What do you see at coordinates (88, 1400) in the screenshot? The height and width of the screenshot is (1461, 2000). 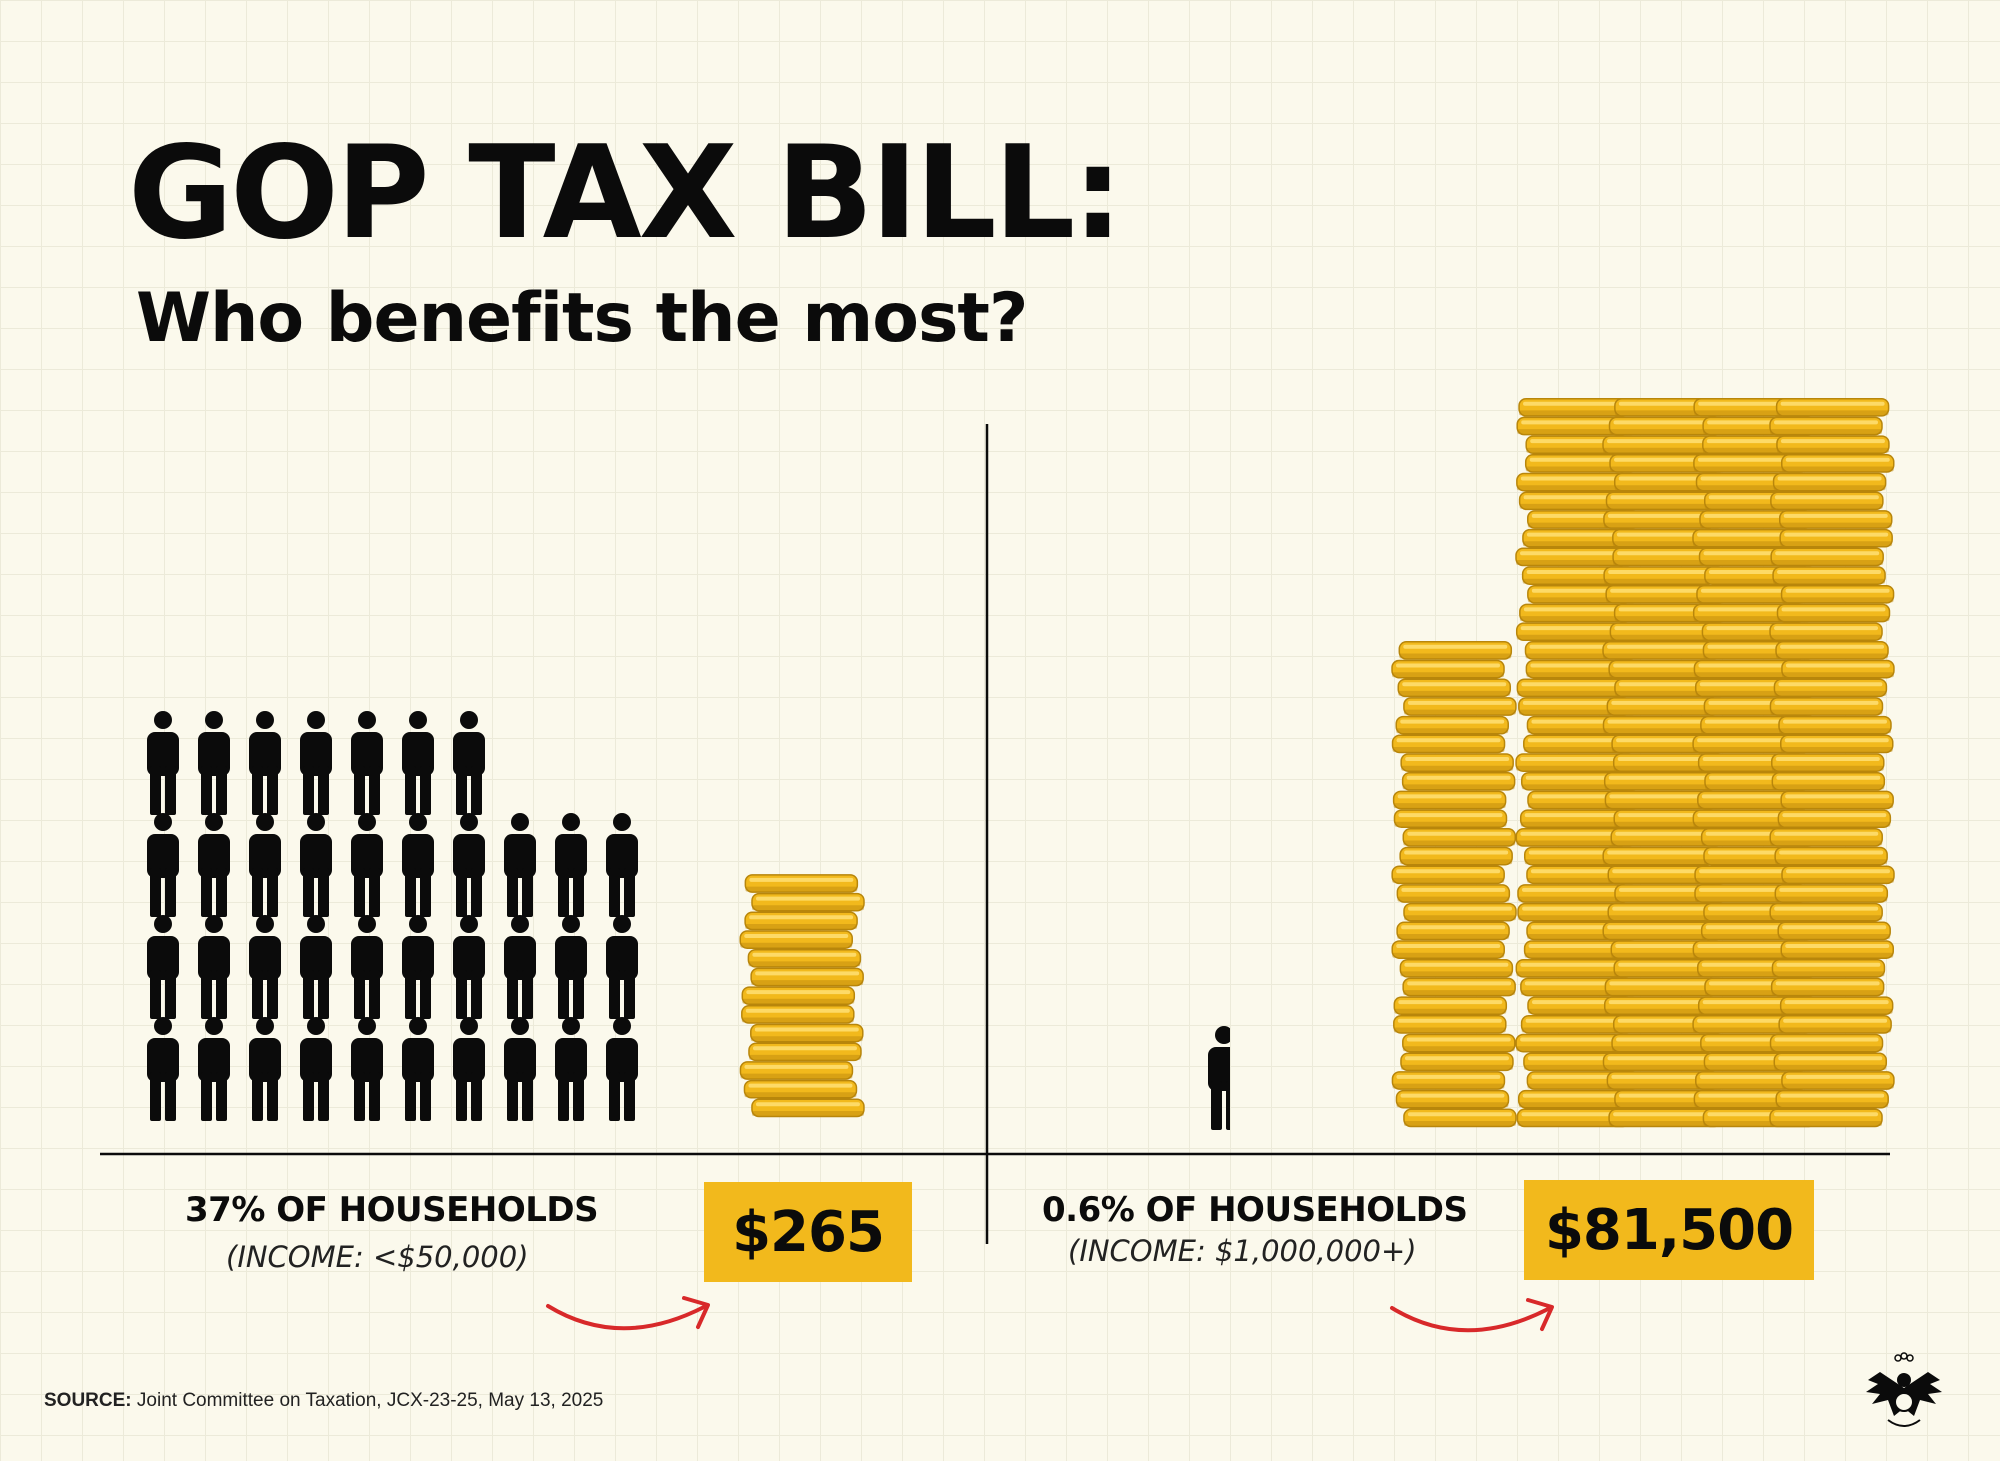 I see `source-label: SOURCE:` at bounding box center [88, 1400].